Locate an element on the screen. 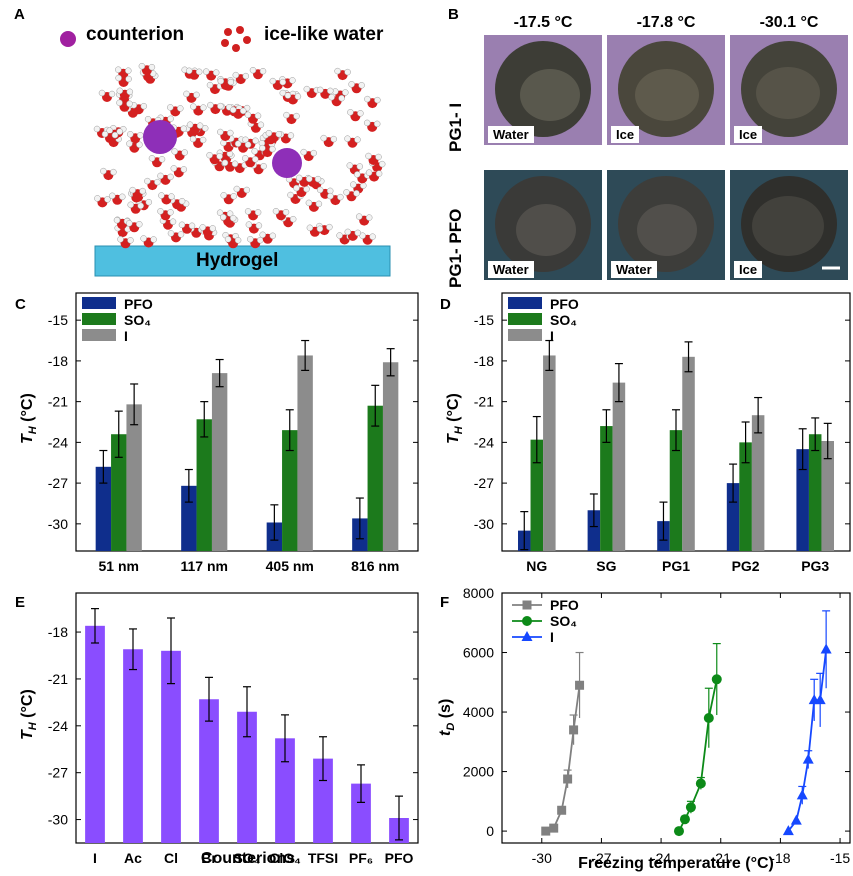  y-tick-label: 4000 is located at coordinates (478, 712).